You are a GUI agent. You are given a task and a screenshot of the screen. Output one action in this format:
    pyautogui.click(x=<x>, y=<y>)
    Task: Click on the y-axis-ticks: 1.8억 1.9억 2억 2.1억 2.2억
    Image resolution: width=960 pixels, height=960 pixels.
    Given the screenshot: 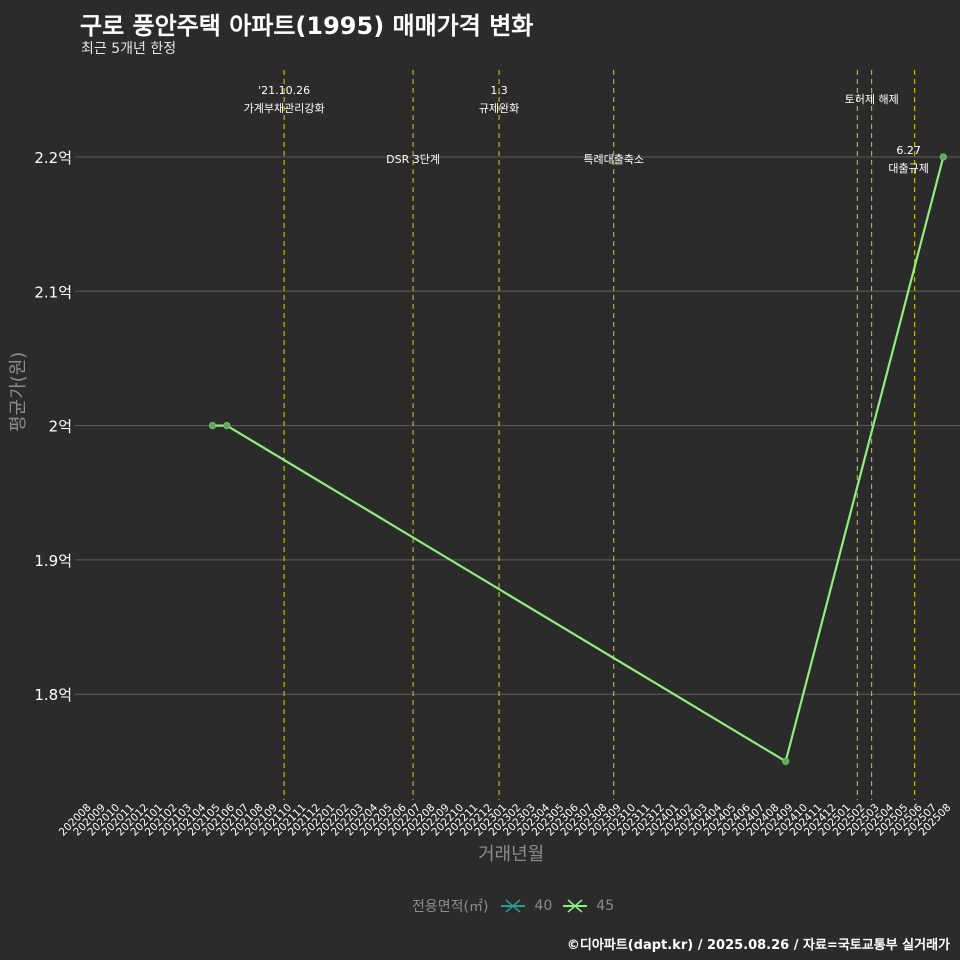 What is the action you would take?
    pyautogui.click(x=53, y=426)
    